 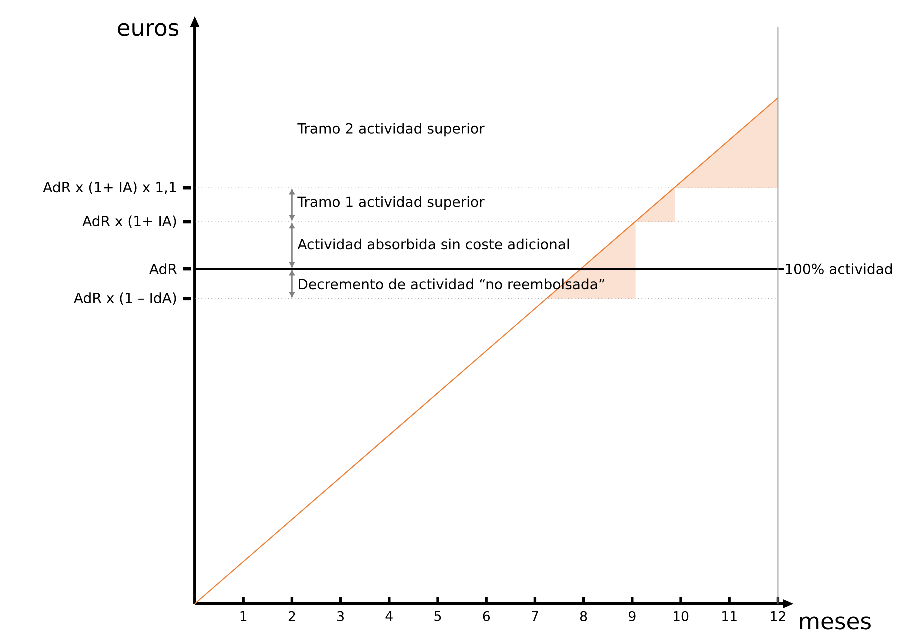 What do you see at coordinates (438, 616) in the screenshot?
I see `x-tick-label: 5` at bounding box center [438, 616].